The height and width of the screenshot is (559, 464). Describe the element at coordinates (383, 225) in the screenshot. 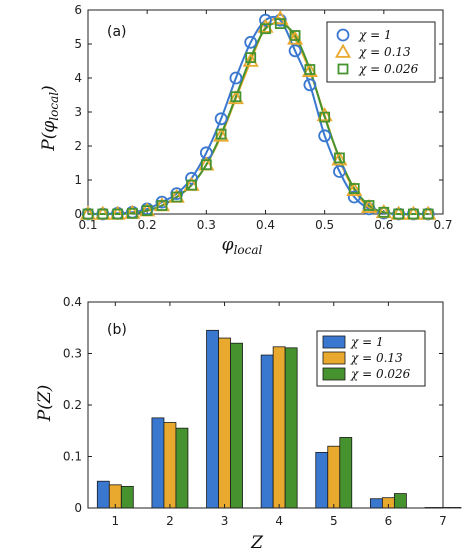

I see `x-tick-label-a: 0.6` at that location.